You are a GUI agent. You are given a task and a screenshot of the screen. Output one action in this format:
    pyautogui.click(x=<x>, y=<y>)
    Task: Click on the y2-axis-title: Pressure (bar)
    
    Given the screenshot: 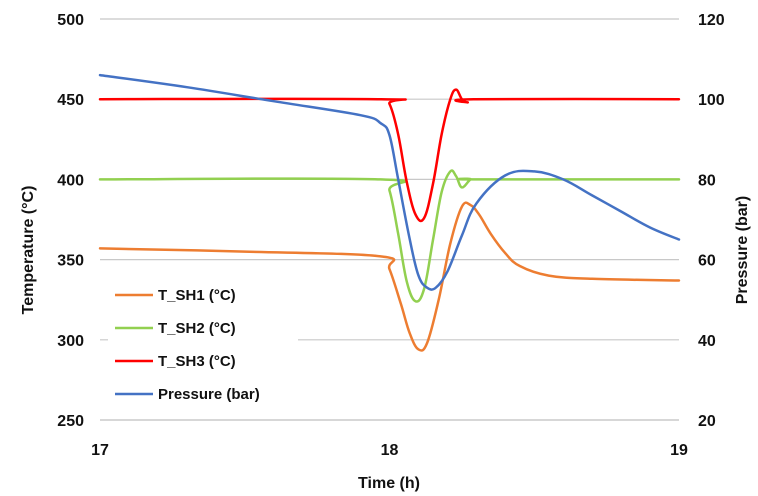 What is the action you would take?
    pyautogui.click(x=742, y=250)
    